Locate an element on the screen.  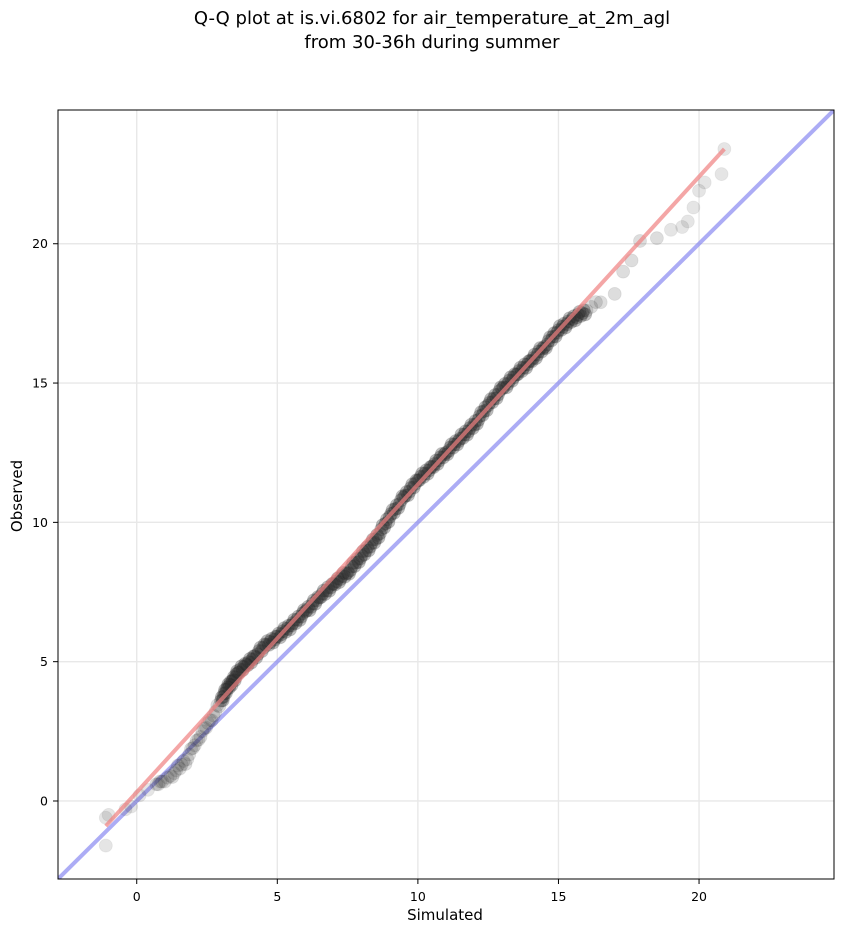
chart-title-line-2: from 30-36h during summer is located at coordinates (432, 42).